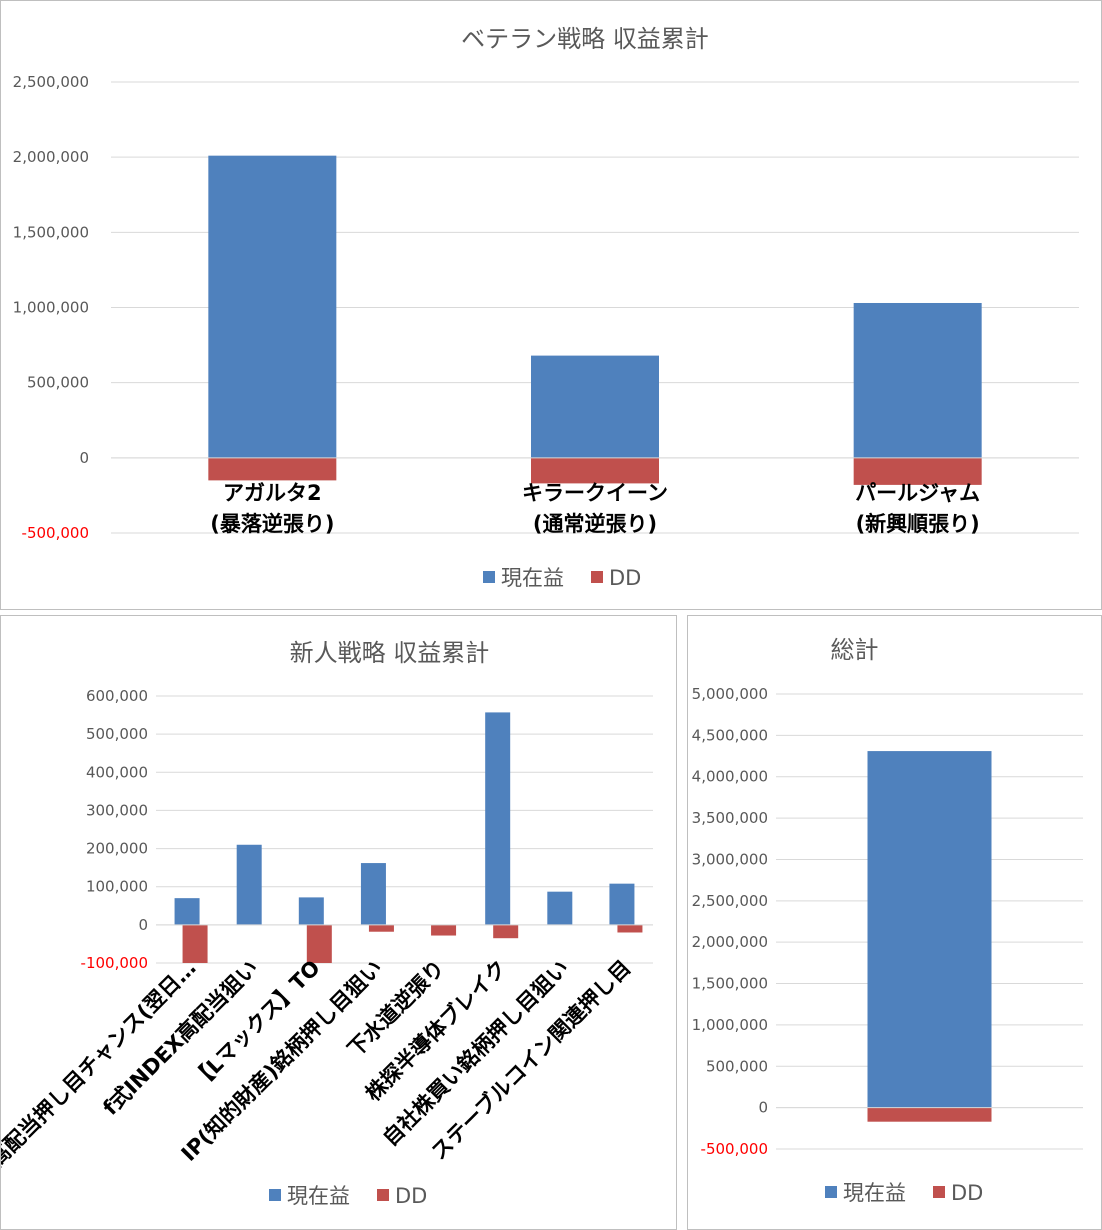 The width and height of the screenshot is (1102, 1230). Describe the element at coordinates (918, 524) in the screenshot. I see `category-label: (新興順張り)` at that location.